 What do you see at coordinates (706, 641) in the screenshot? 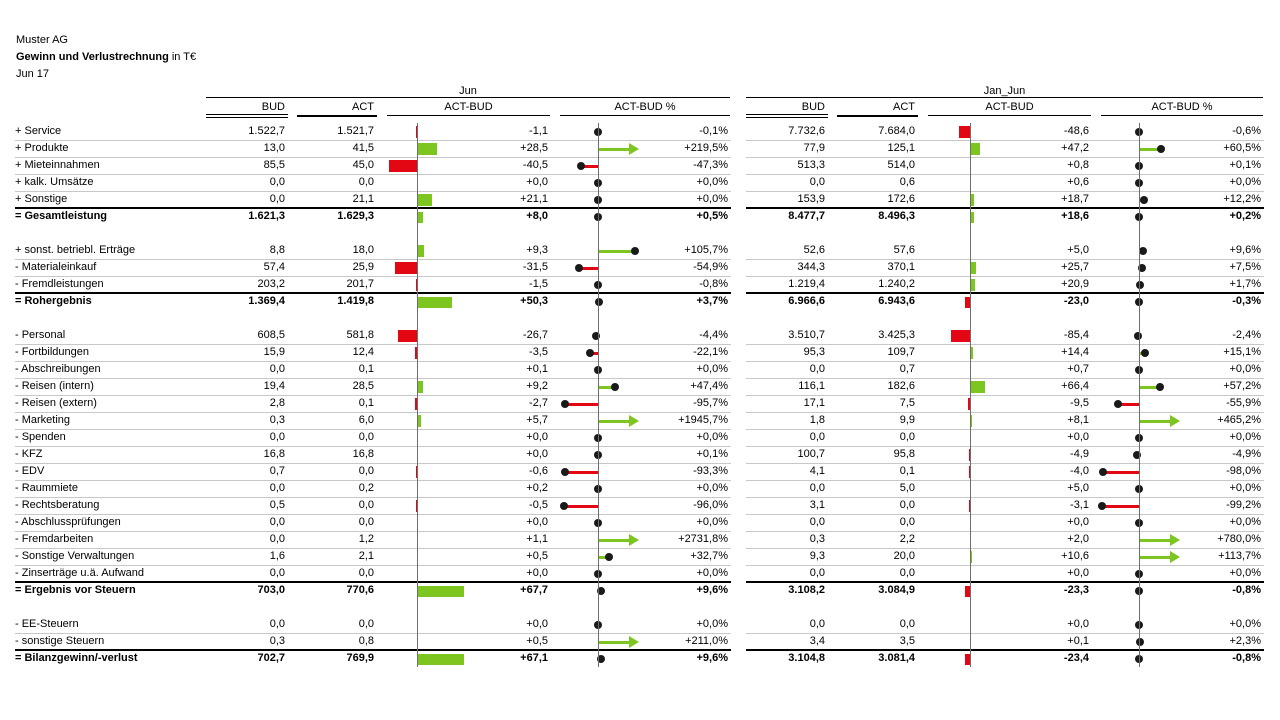
I see `cell-pct: +211,0%` at bounding box center [706, 641].